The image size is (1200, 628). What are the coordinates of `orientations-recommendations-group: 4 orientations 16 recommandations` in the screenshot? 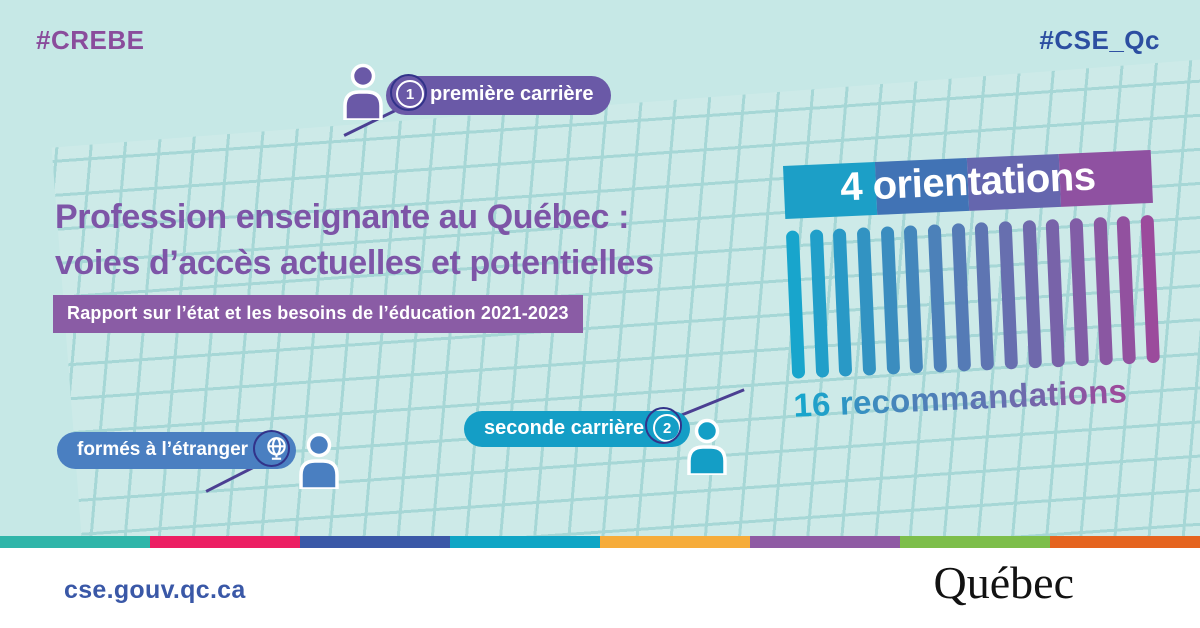 It's located at (974, 287).